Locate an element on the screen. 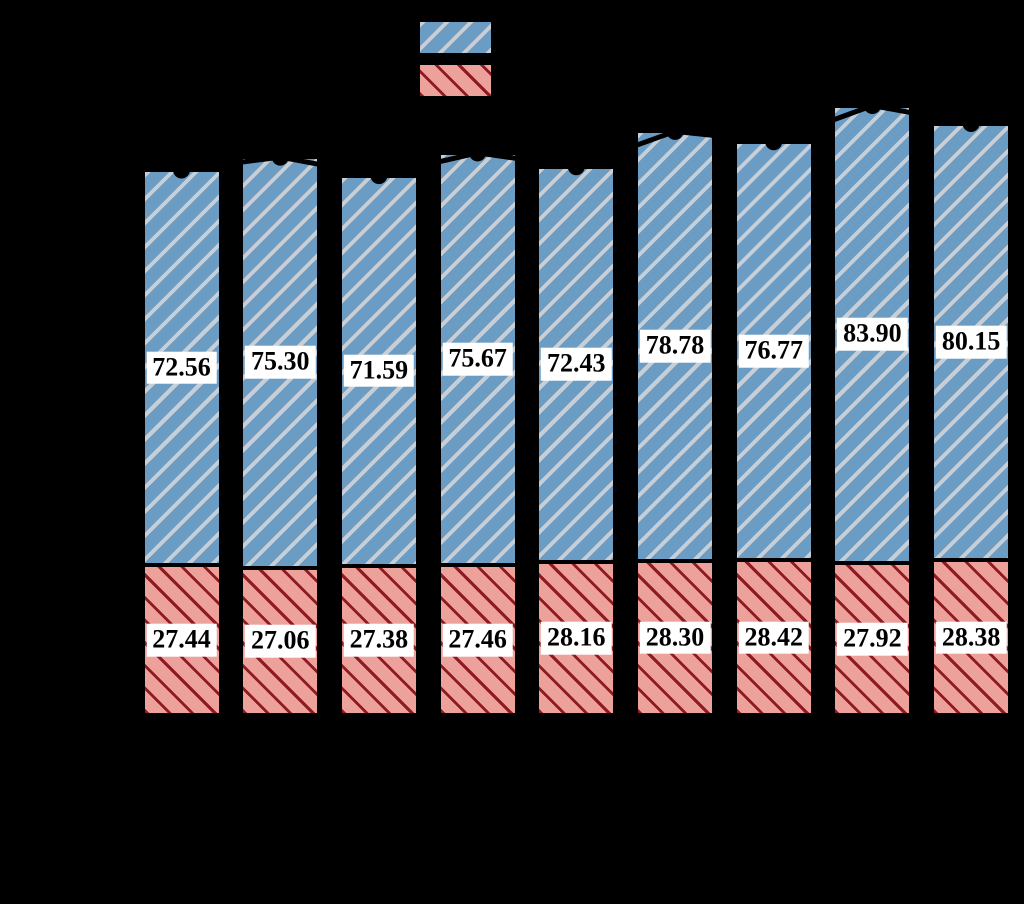 The image size is (1024, 904). value-label-red: 27.06 is located at coordinates (280, 641).